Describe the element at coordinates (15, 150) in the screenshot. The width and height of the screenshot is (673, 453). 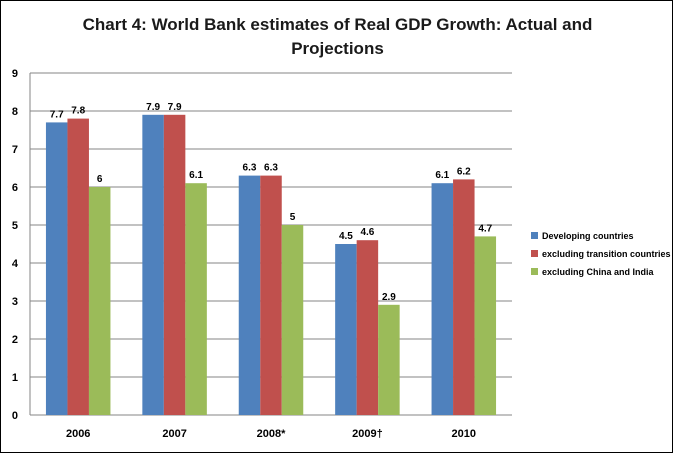
I see `y-tick-label: 7` at that location.